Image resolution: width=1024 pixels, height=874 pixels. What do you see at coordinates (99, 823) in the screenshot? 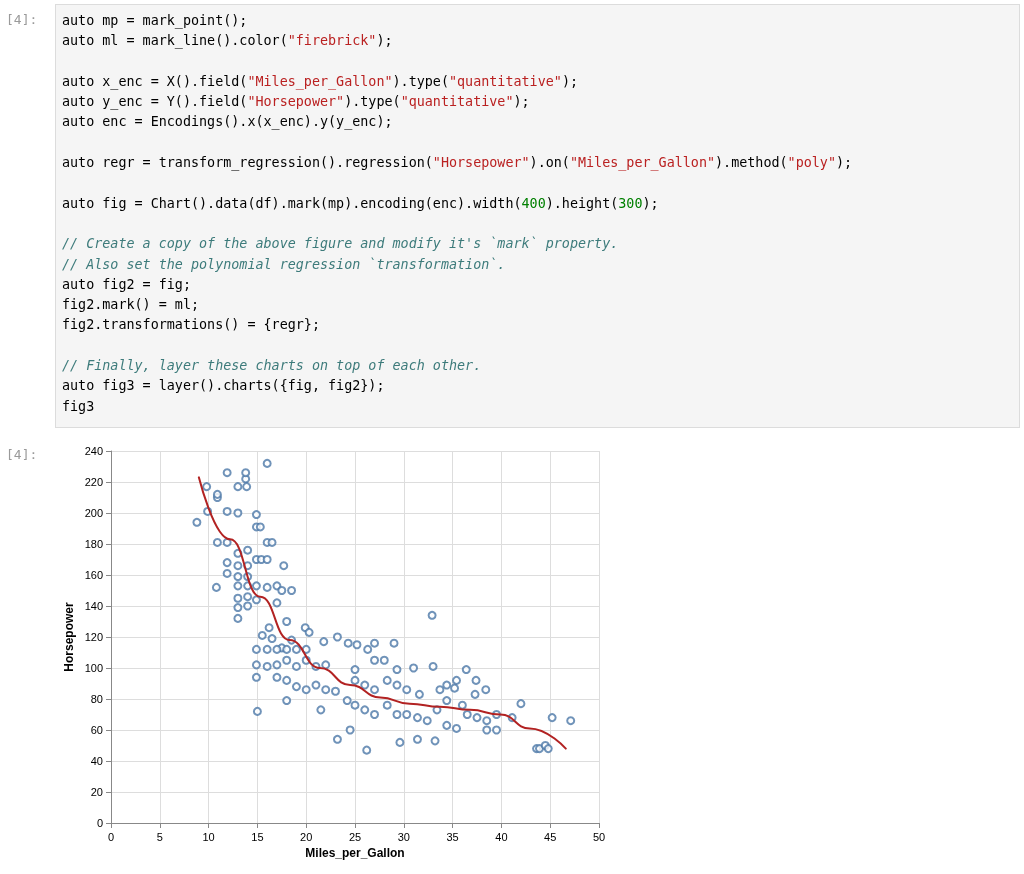
I see `y-tick-label: 0` at bounding box center [99, 823].